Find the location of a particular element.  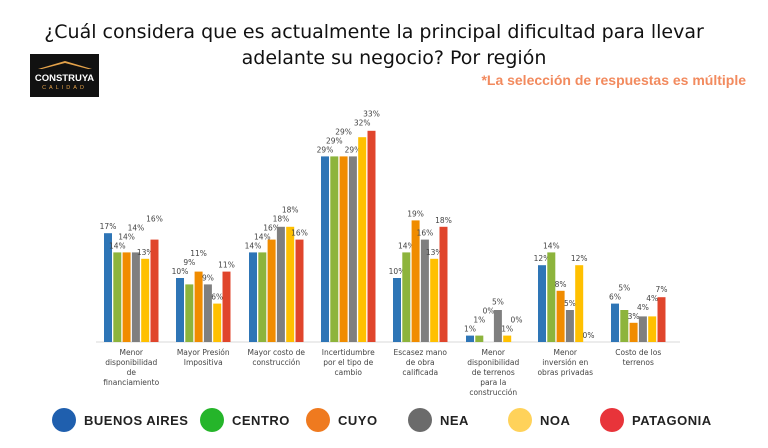

category-label: Costo de los terrenos is located at coordinates (638, 357).